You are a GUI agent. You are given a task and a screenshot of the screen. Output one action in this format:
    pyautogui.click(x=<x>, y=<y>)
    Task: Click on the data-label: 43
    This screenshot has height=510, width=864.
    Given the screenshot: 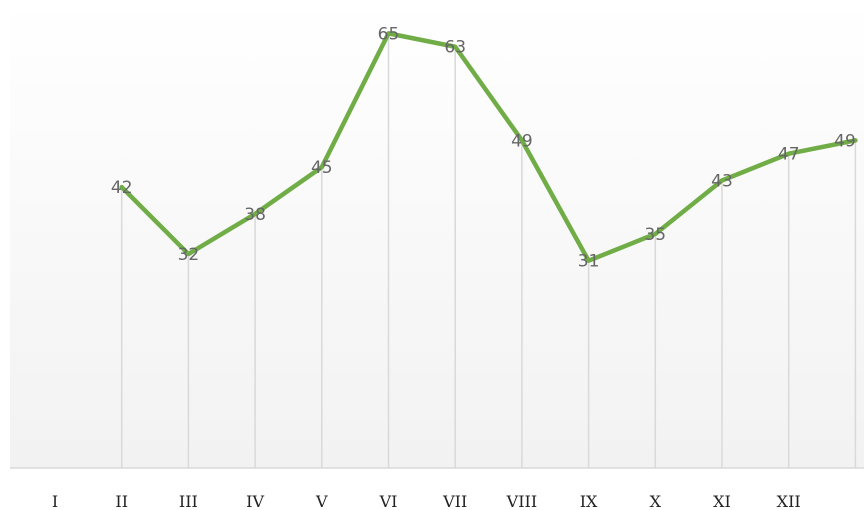 What is the action you would take?
    pyautogui.click(x=722, y=181)
    